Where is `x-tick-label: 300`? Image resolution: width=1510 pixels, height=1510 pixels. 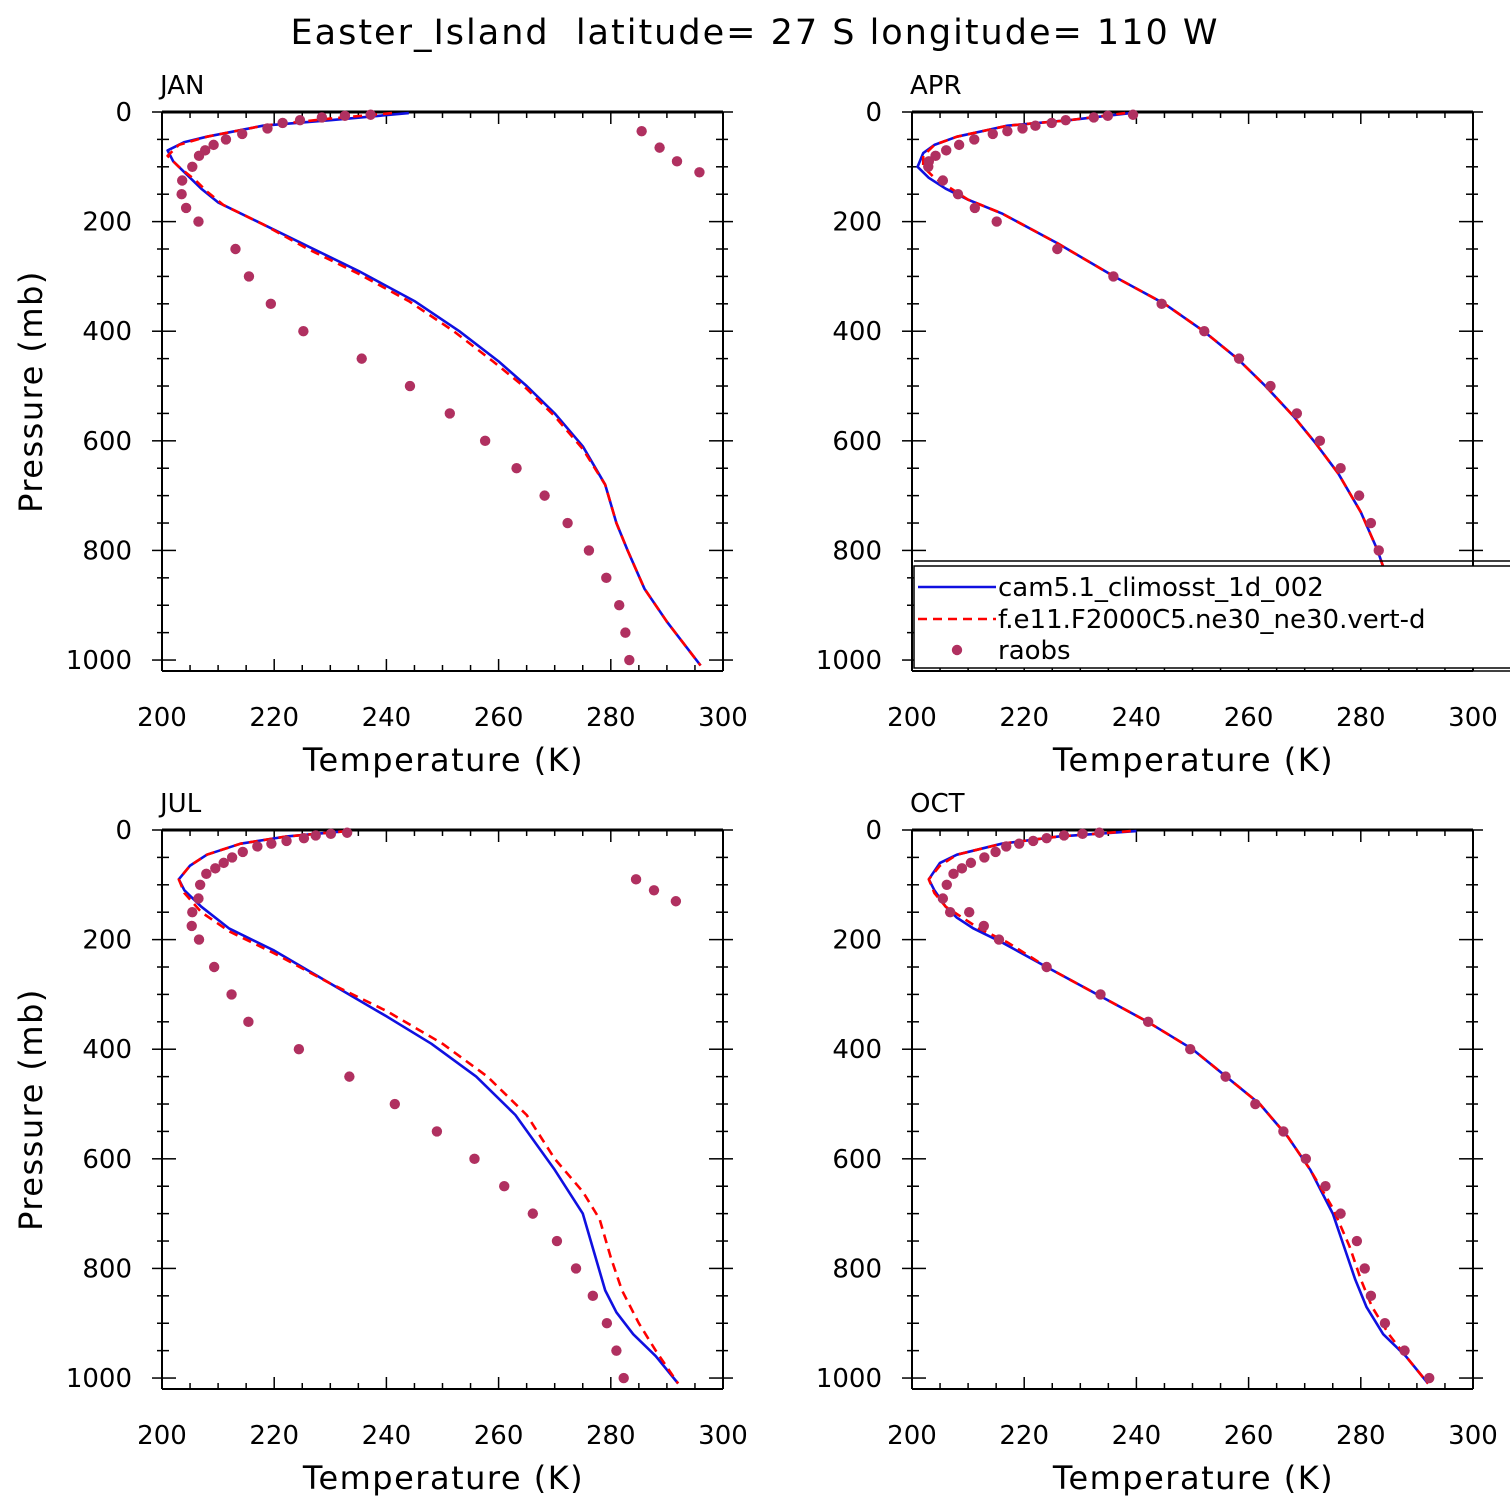 x-tick-label: 300 is located at coordinates (1473, 718).